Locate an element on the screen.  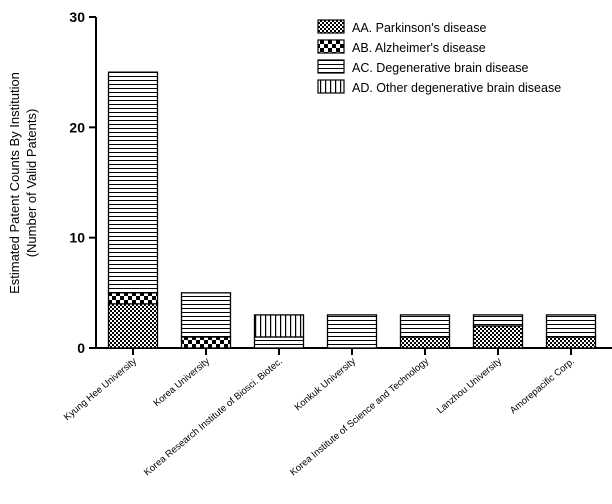
legend-label: AC. Degenerative brain disease is located at coordinates (440, 68).